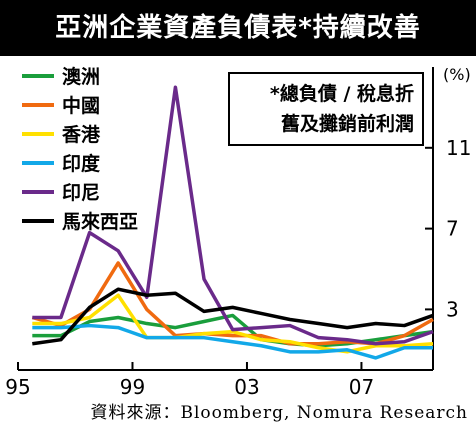 The height and width of the screenshot is (434, 476). Describe the element at coordinates (361, 387) in the screenshot. I see `x-tick-label: 07` at that location.